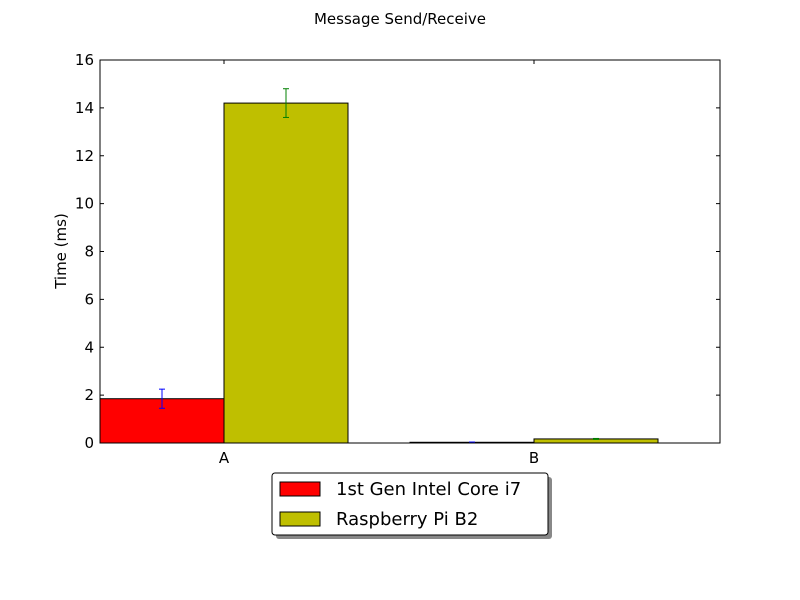  What do you see at coordinates (89, 299) in the screenshot?
I see `y-tick-label: 6` at bounding box center [89, 299].